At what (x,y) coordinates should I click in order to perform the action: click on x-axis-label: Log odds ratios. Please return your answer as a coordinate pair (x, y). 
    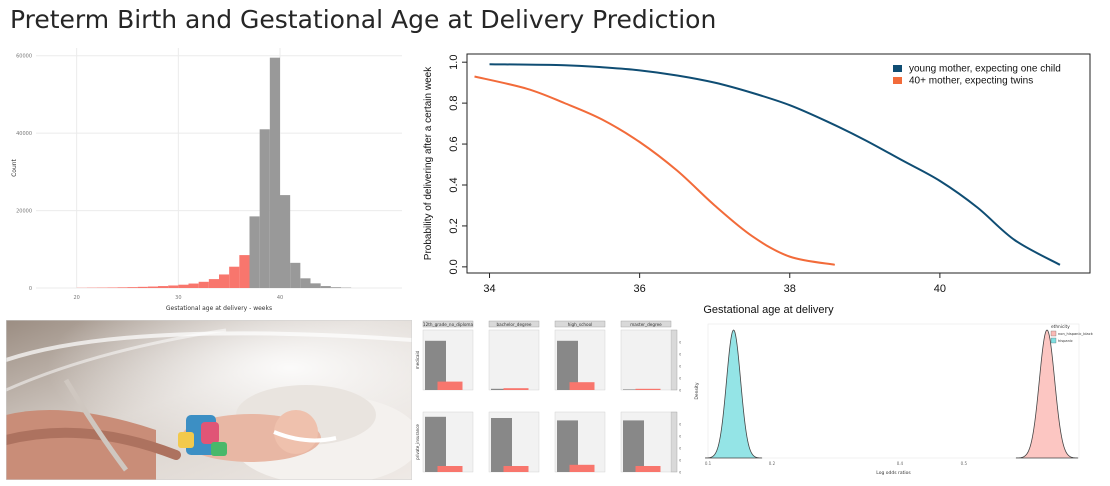
    Looking at the image, I should click on (893, 473).